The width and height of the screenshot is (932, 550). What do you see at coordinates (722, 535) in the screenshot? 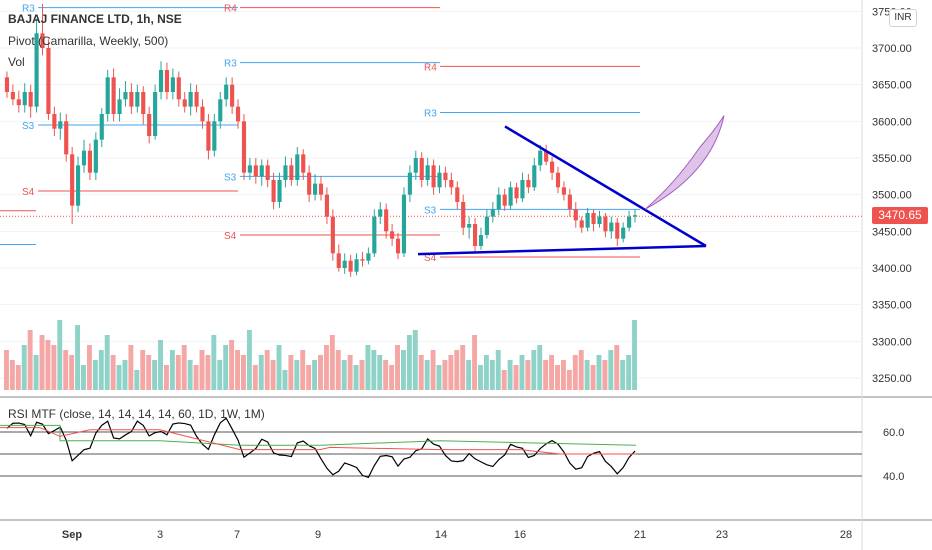
I see `time-tick-label: 23` at bounding box center [722, 535].